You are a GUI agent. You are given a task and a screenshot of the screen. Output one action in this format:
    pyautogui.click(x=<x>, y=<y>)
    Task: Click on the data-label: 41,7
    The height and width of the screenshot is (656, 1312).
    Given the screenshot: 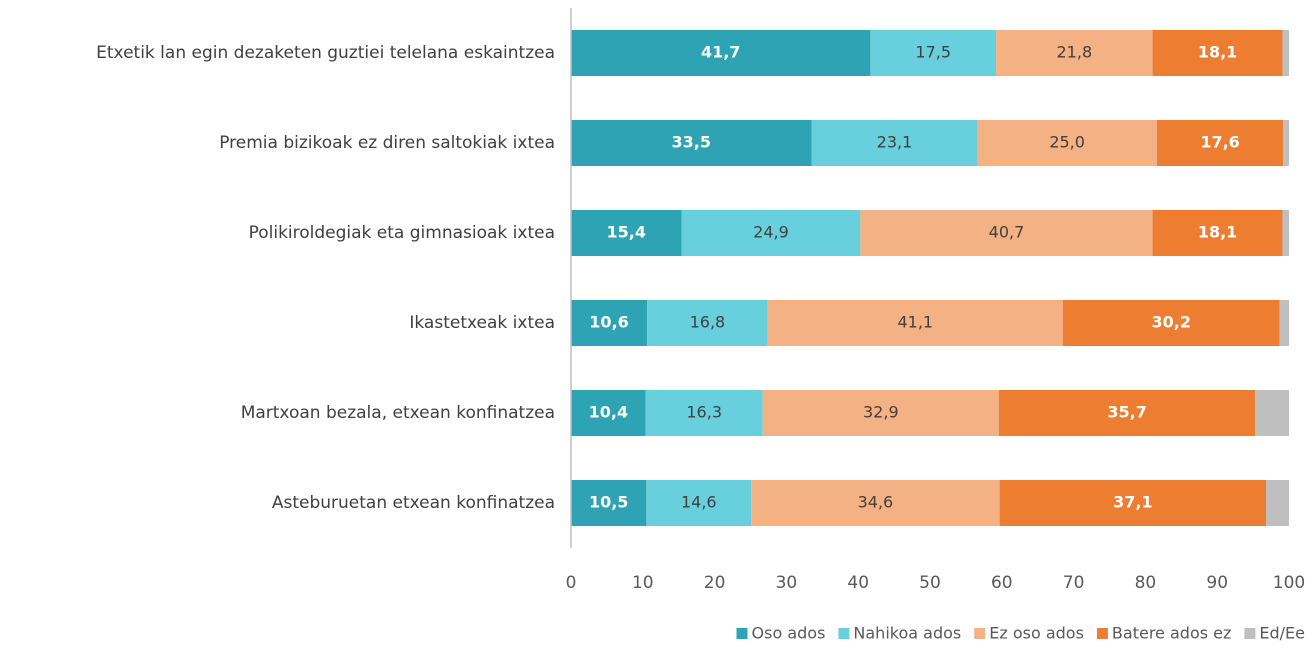 What is the action you would take?
    pyautogui.click(x=720, y=52)
    